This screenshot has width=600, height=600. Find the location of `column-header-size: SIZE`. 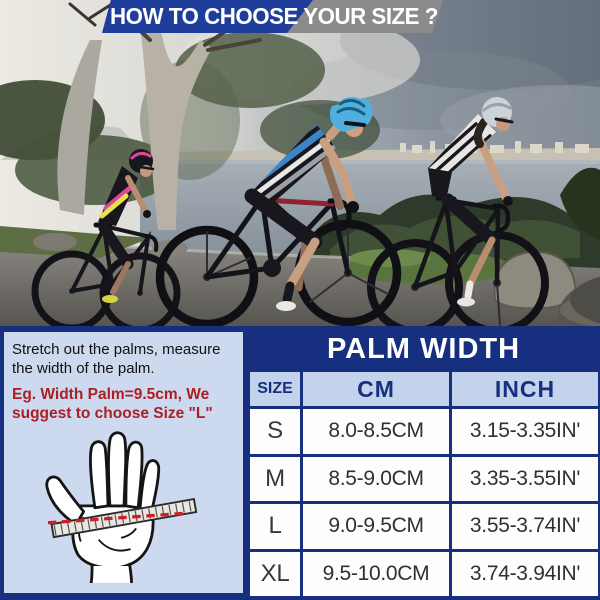

column-header-size: SIZE is located at coordinates (275, 389).